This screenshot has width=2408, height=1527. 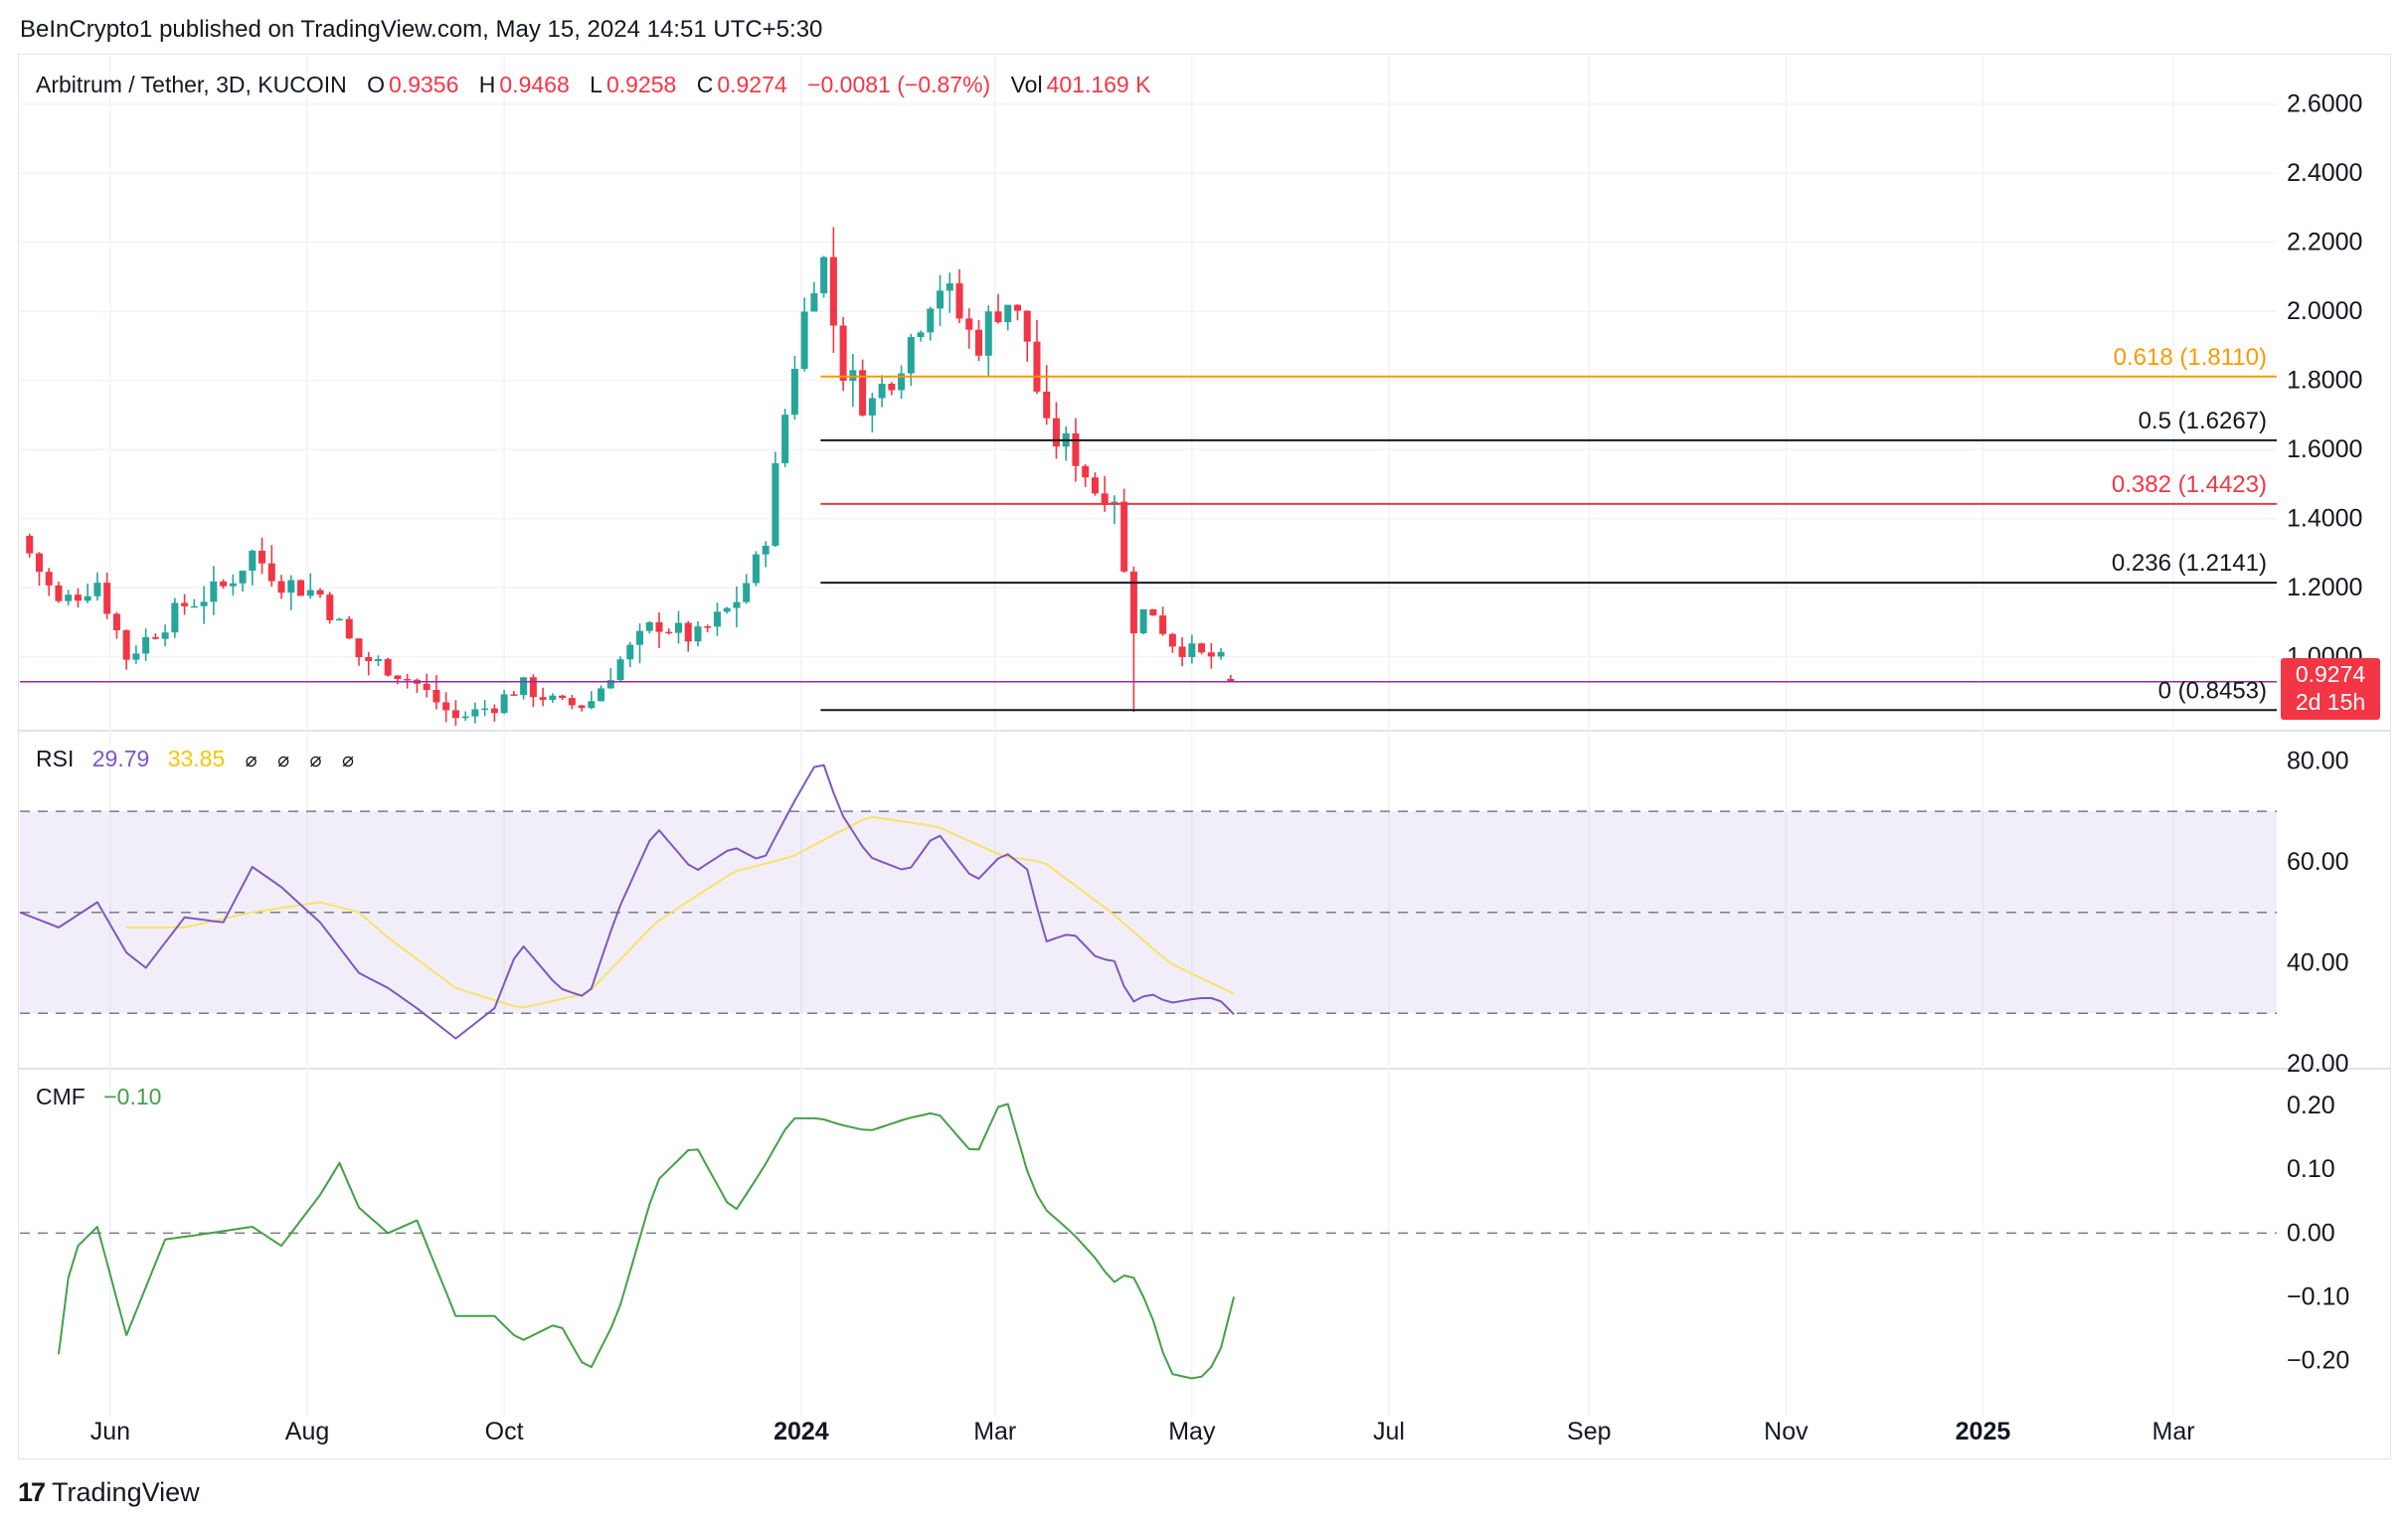 I want to click on volume-value: 401.169 K, so click(x=1098, y=84).